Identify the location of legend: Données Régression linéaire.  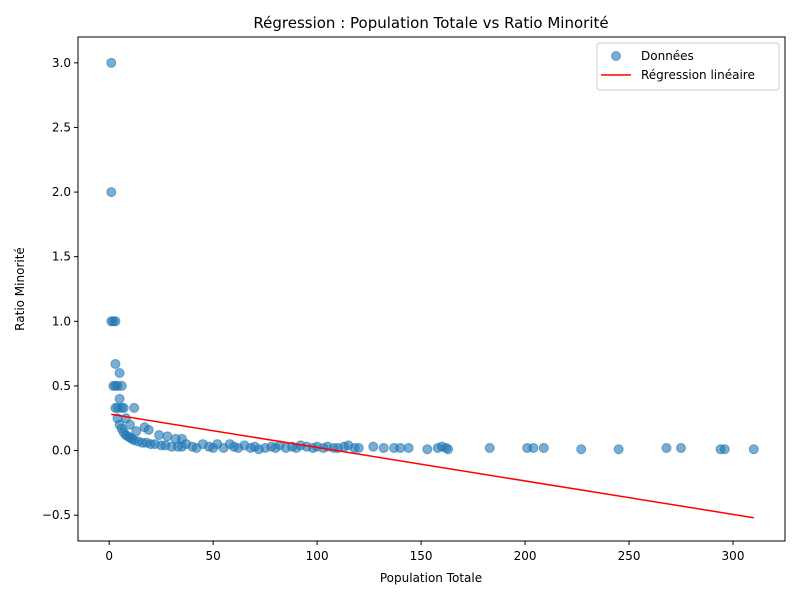
(688, 66).